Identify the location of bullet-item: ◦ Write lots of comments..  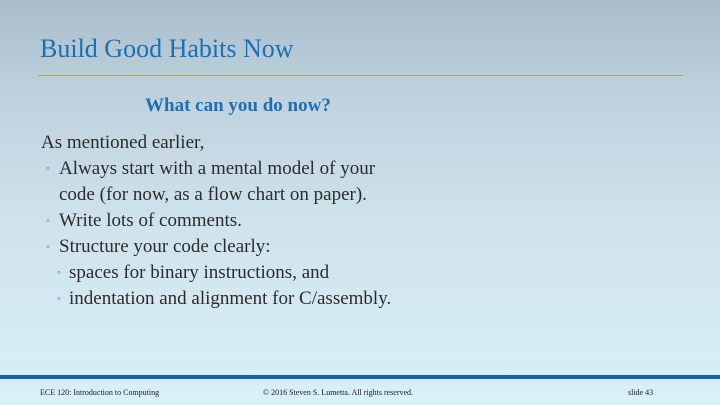
(361, 221).